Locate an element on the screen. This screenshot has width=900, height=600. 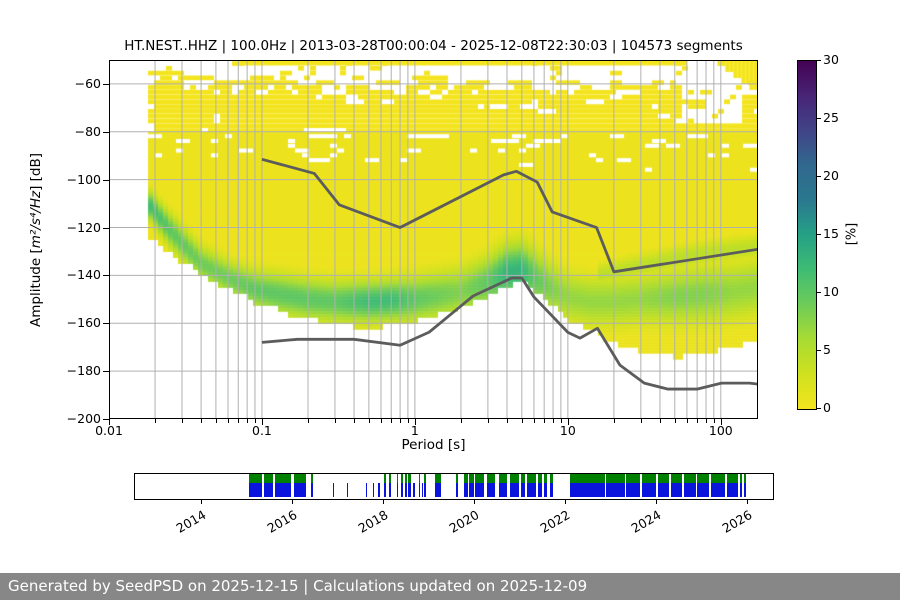
y-axis-label: Amplitude [m²/s⁴/Hz] [dB] is located at coordinates (36, 240).